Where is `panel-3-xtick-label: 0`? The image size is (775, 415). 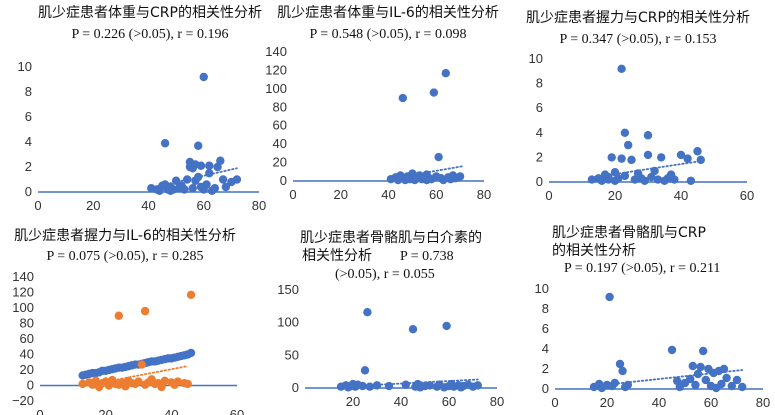
panel-3-xtick-label: 0 is located at coordinates (548, 195).